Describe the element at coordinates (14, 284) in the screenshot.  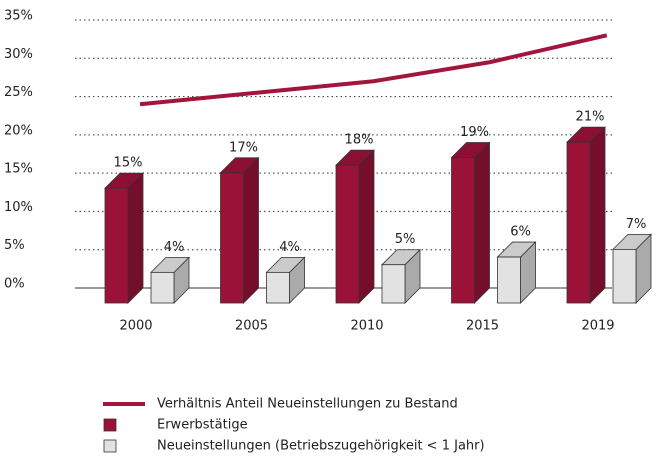
I see `y-tick-label: 0%` at that location.